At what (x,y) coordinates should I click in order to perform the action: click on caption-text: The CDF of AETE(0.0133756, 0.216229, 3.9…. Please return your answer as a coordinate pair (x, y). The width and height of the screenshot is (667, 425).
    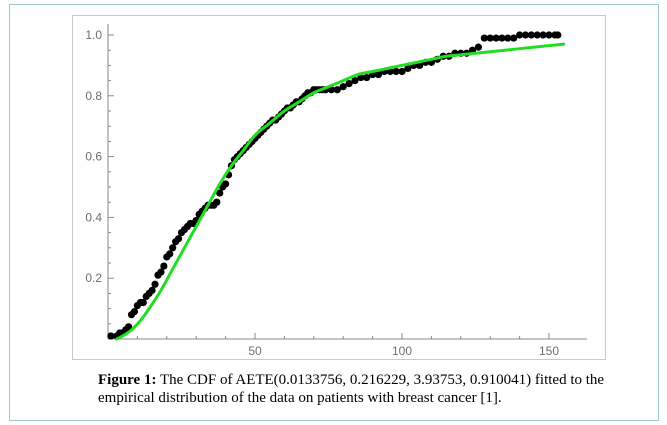
    Looking at the image, I should click on (351, 389).